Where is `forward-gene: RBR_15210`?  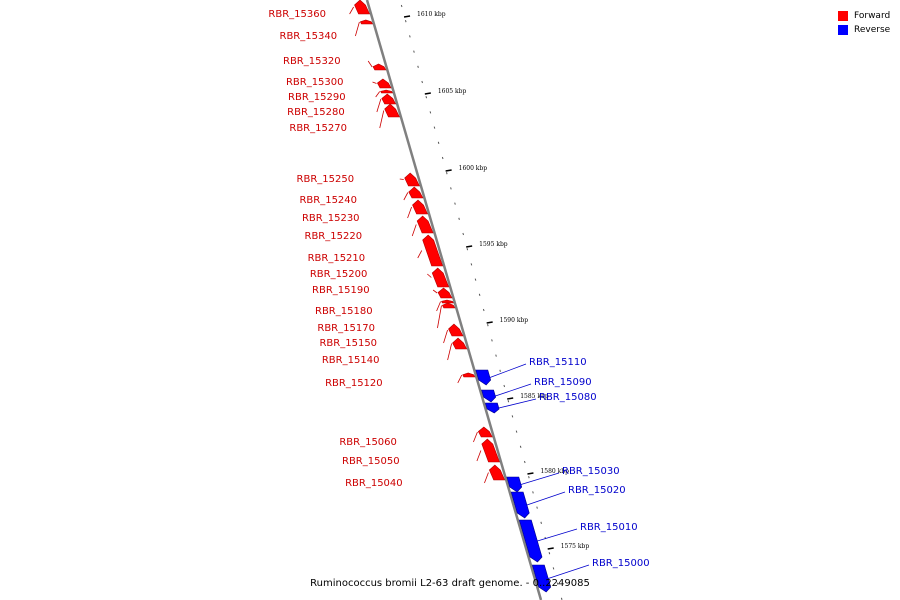 forward-gene: RBR_15210 is located at coordinates (376, 250).